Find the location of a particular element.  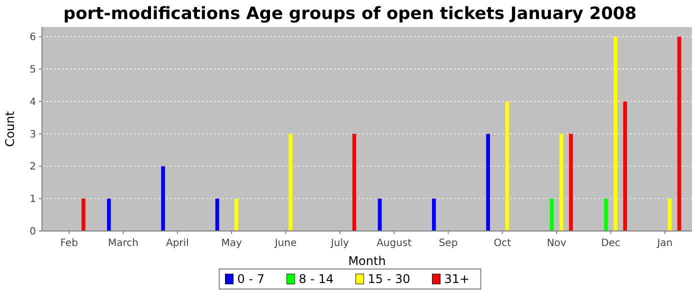

x-tick-label: Jan is located at coordinates (664, 243).